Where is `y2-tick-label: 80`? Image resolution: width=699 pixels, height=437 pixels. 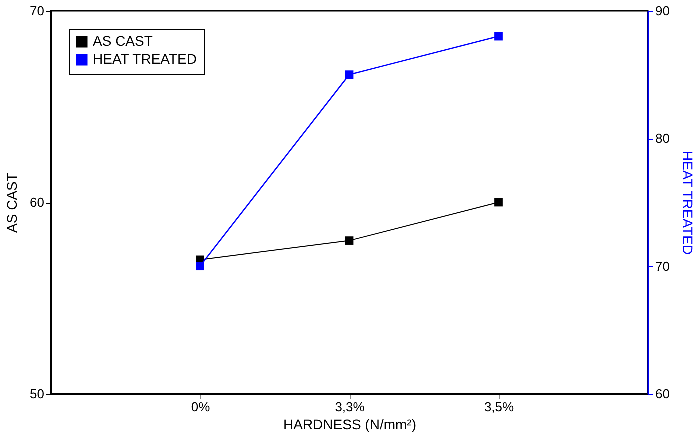
y2-tick-label: 80 is located at coordinates (663, 138).